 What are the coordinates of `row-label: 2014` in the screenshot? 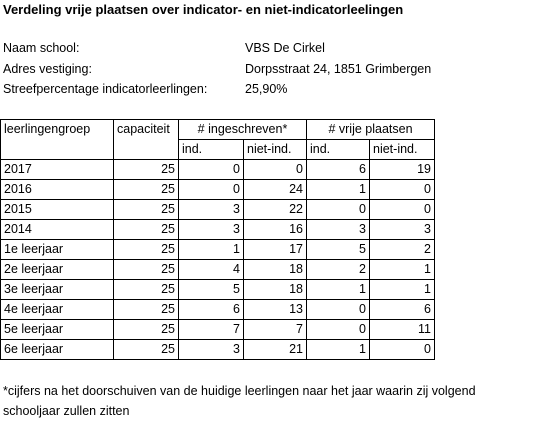 It's located at (57, 229).